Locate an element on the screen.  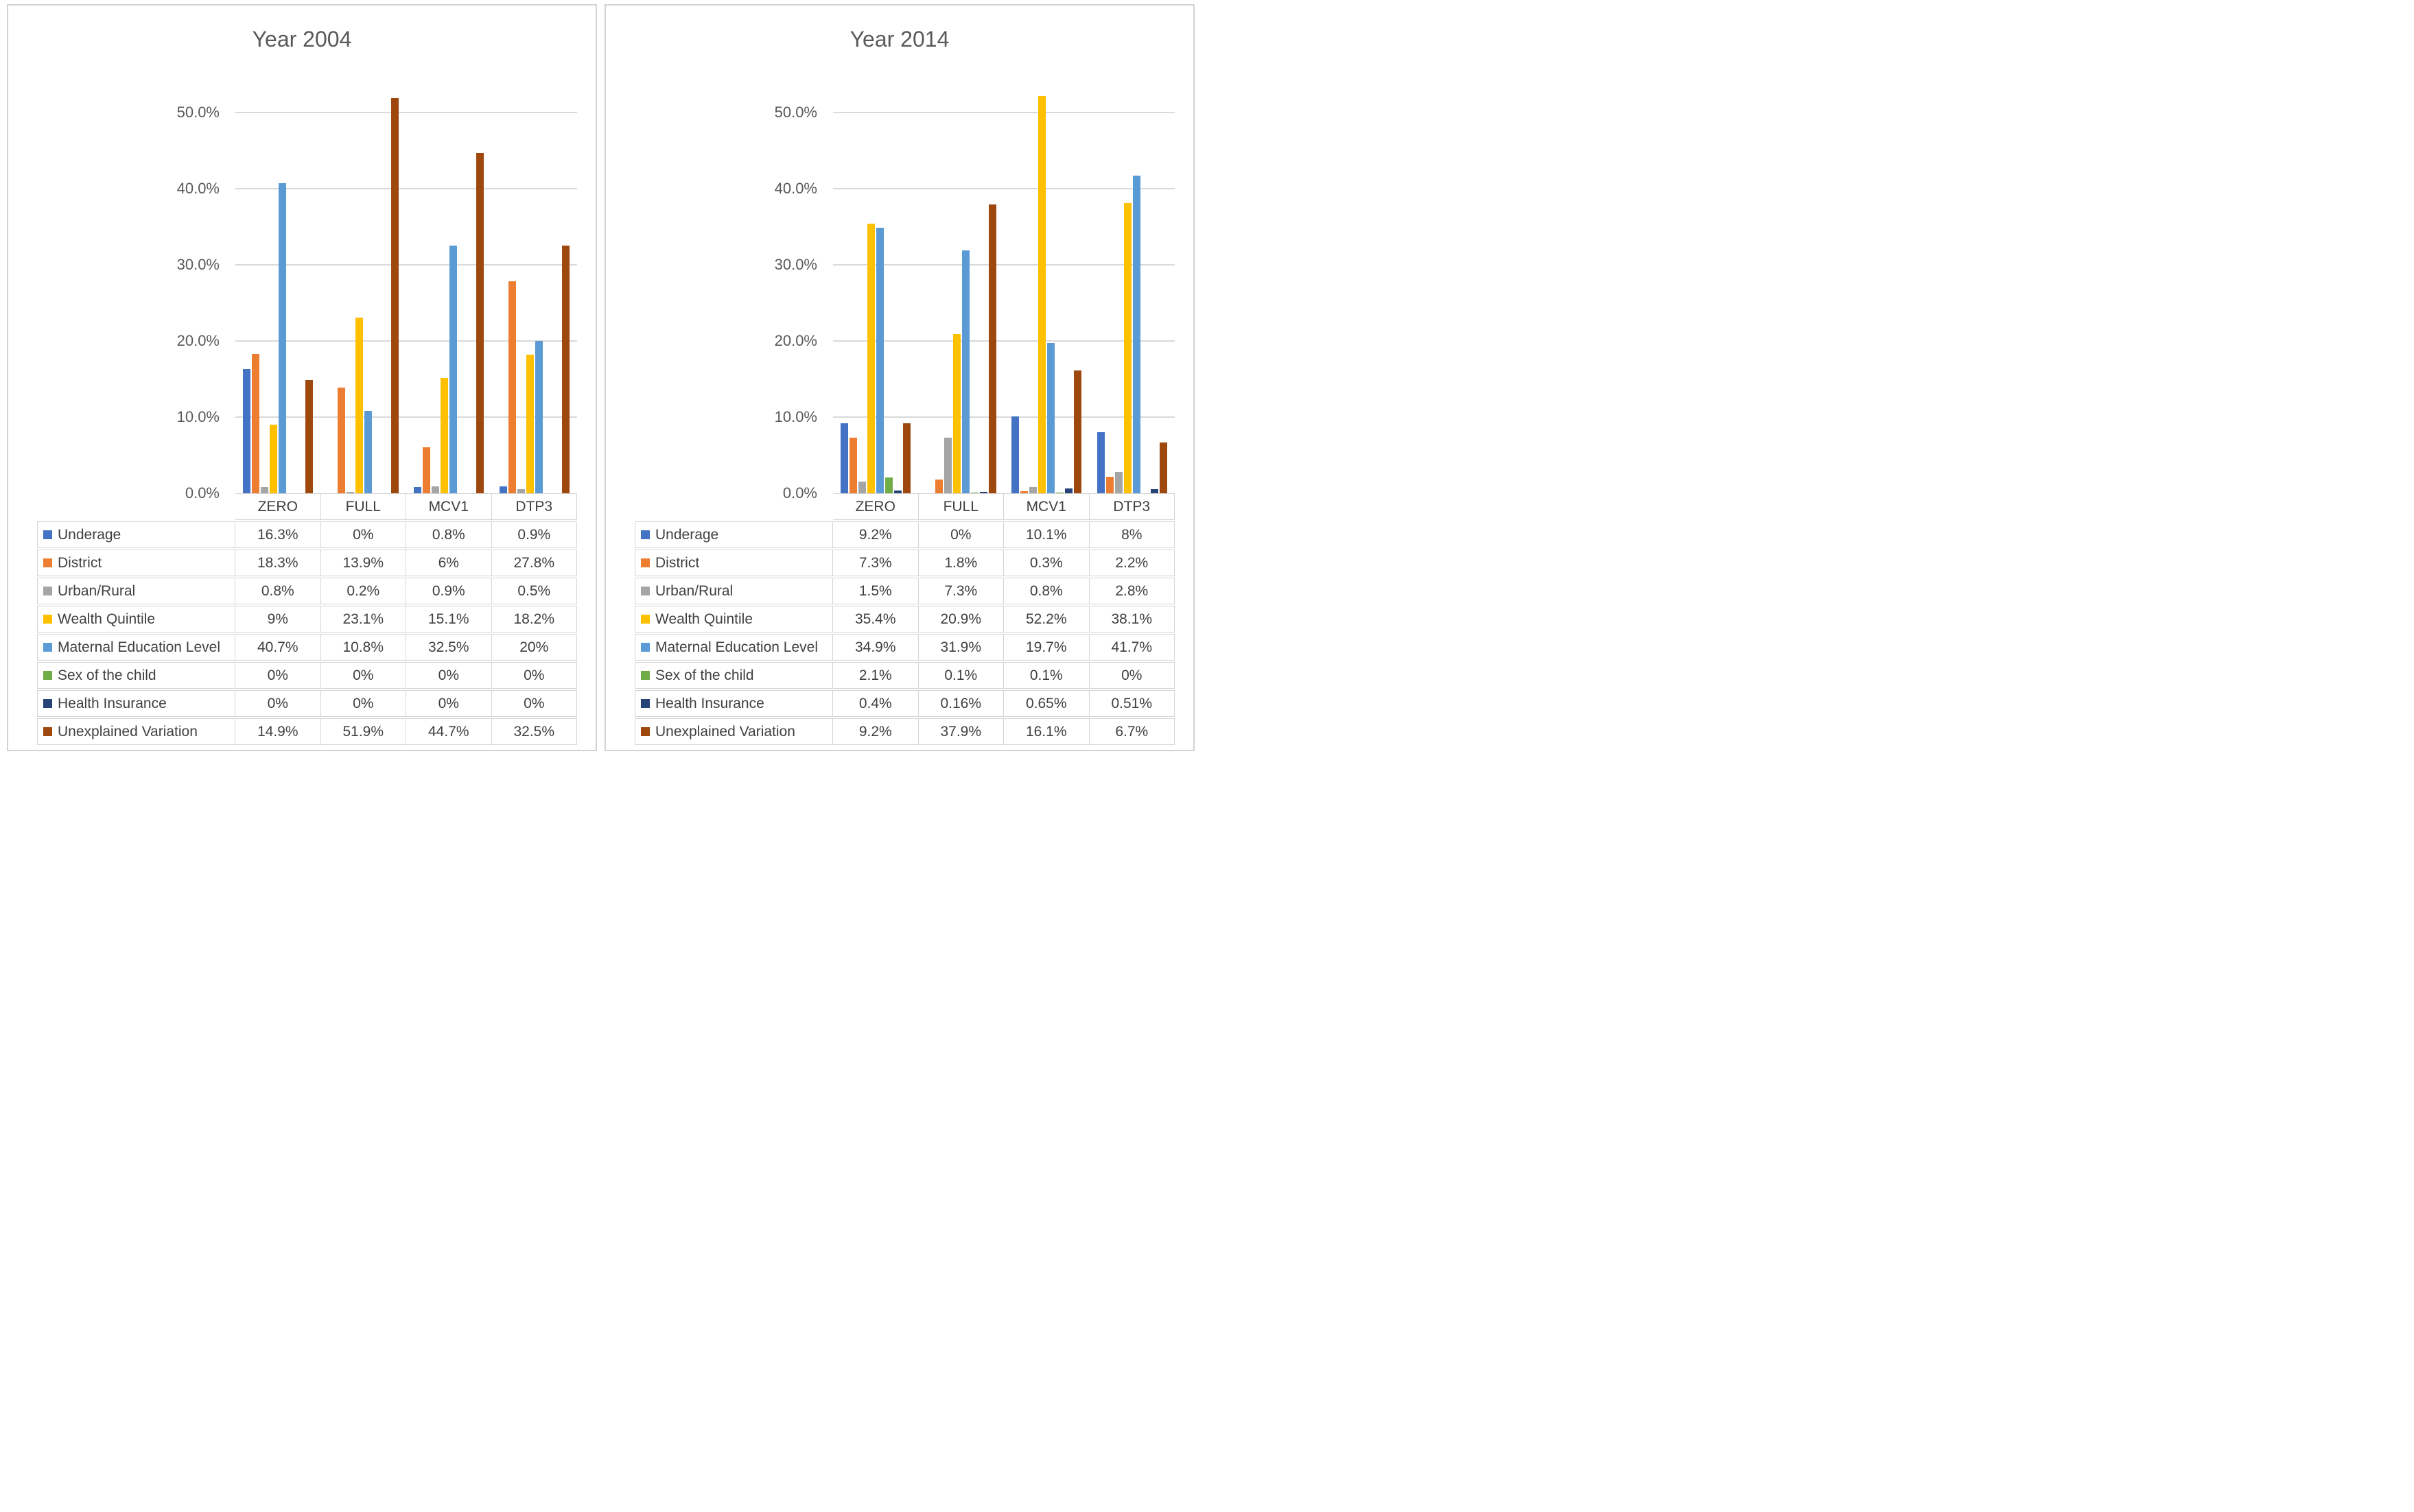
value-cell: 2.1% is located at coordinates (876, 675).